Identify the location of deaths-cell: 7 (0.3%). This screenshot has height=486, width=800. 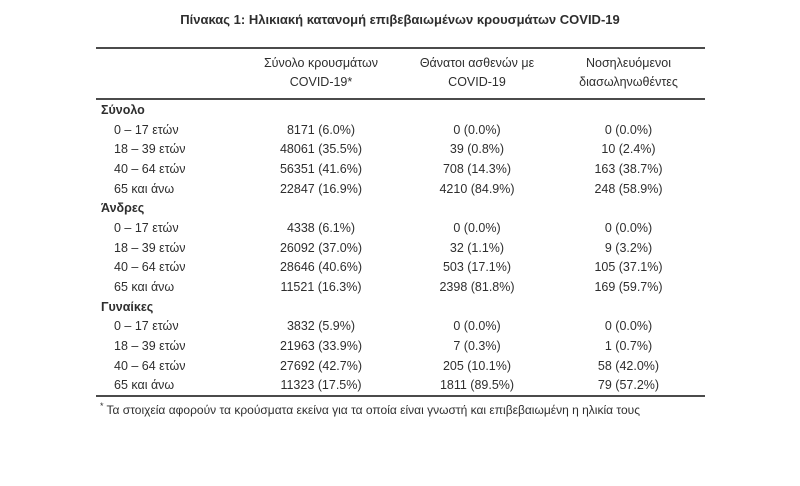
(477, 346).